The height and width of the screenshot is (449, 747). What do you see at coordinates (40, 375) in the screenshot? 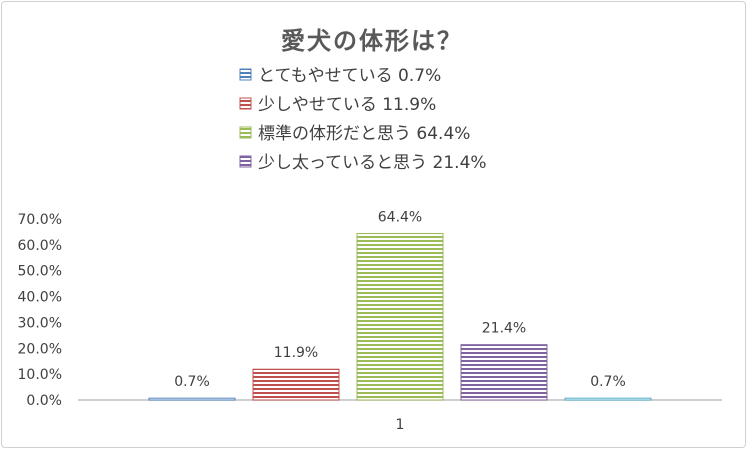
I see `y-tick-label: 10.0%` at bounding box center [40, 375].